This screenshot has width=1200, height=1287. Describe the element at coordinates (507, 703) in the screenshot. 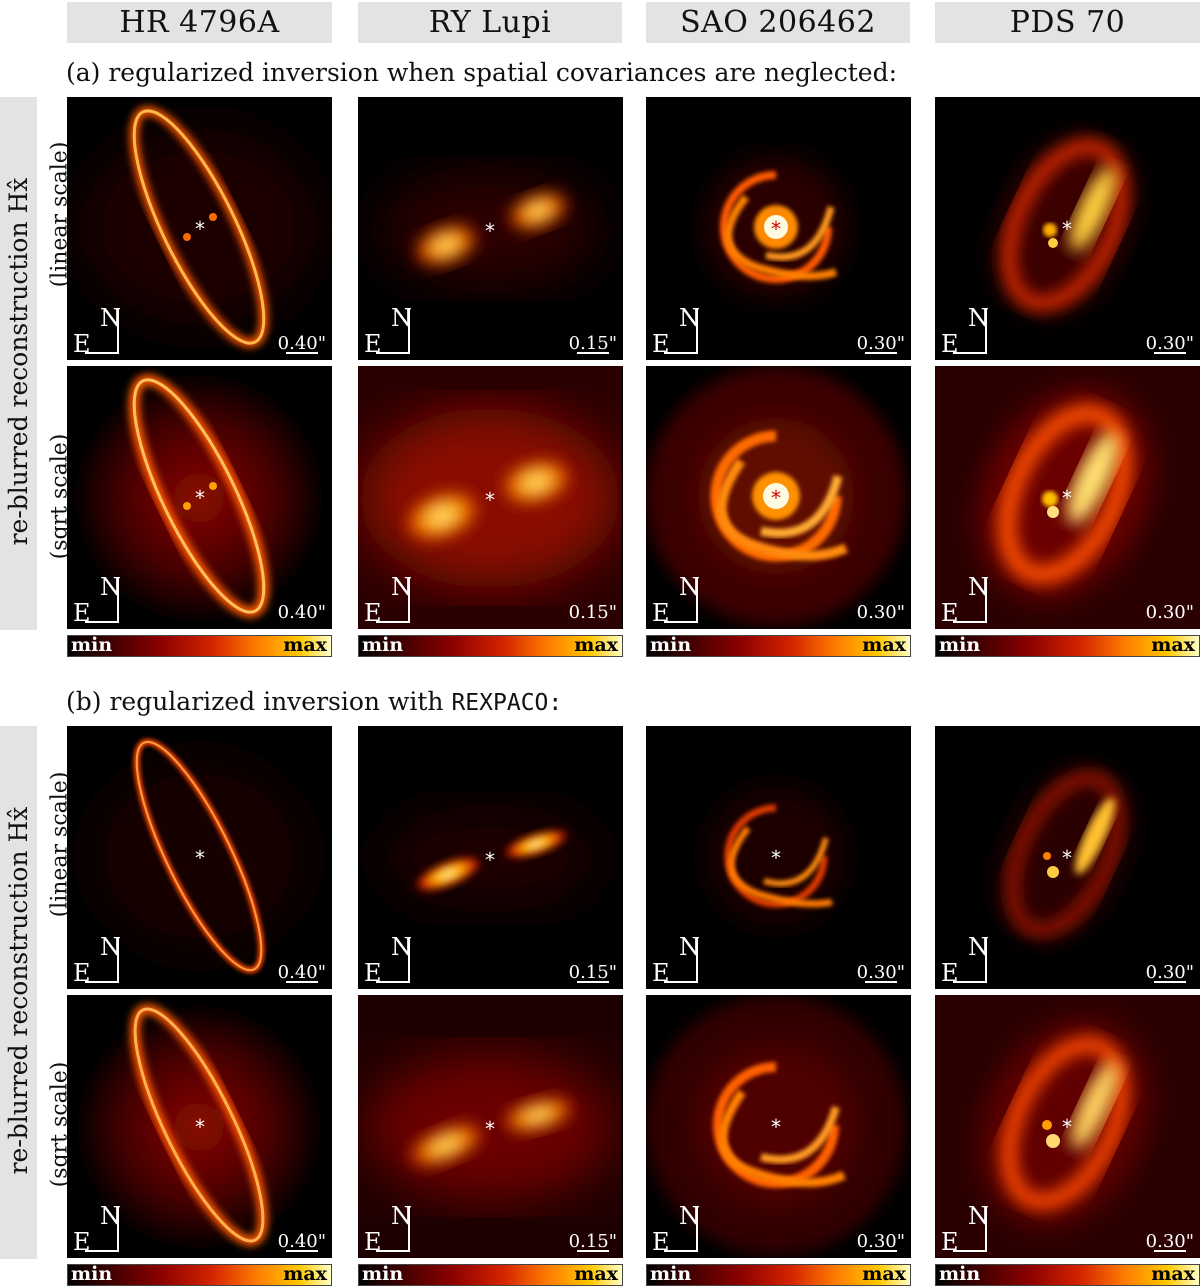

I see `section-b-method-name: REXPACO:` at that location.